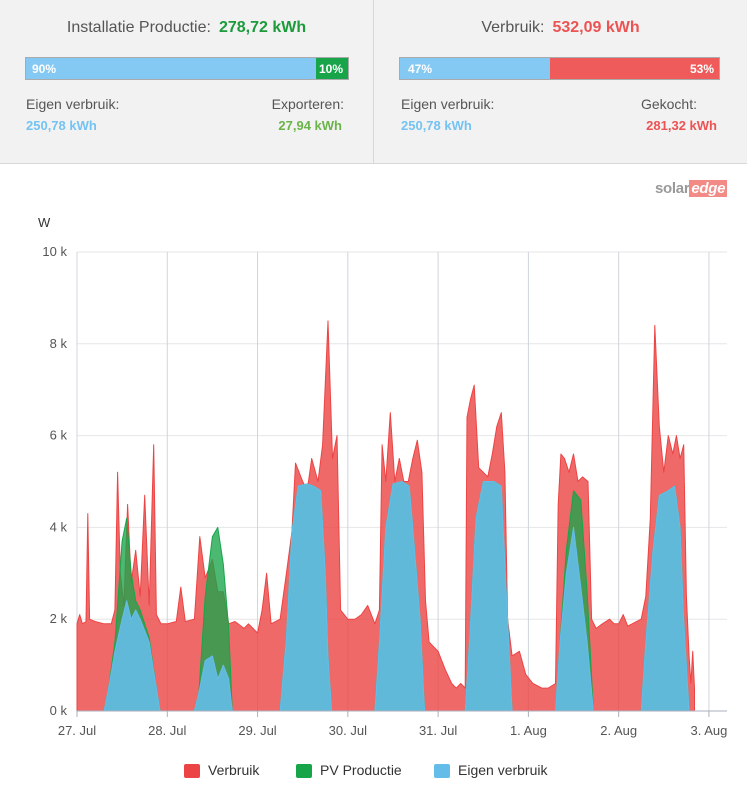 Image resolution: width=747 pixels, height=791 pixels. What do you see at coordinates (475, 68) in the screenshot?
I see `consumption-self-segment` at bounding box center [475, 68].